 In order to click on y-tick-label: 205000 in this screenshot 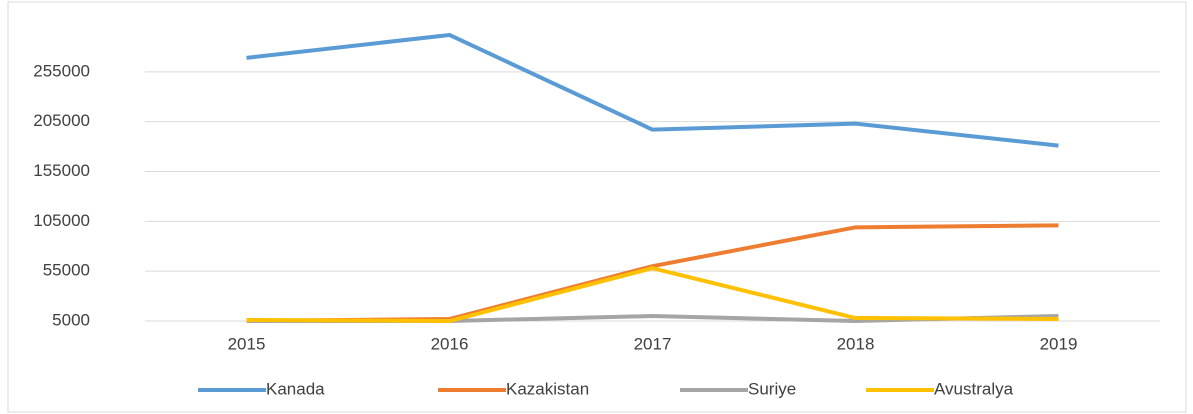, I will do `click(61, 120)`.